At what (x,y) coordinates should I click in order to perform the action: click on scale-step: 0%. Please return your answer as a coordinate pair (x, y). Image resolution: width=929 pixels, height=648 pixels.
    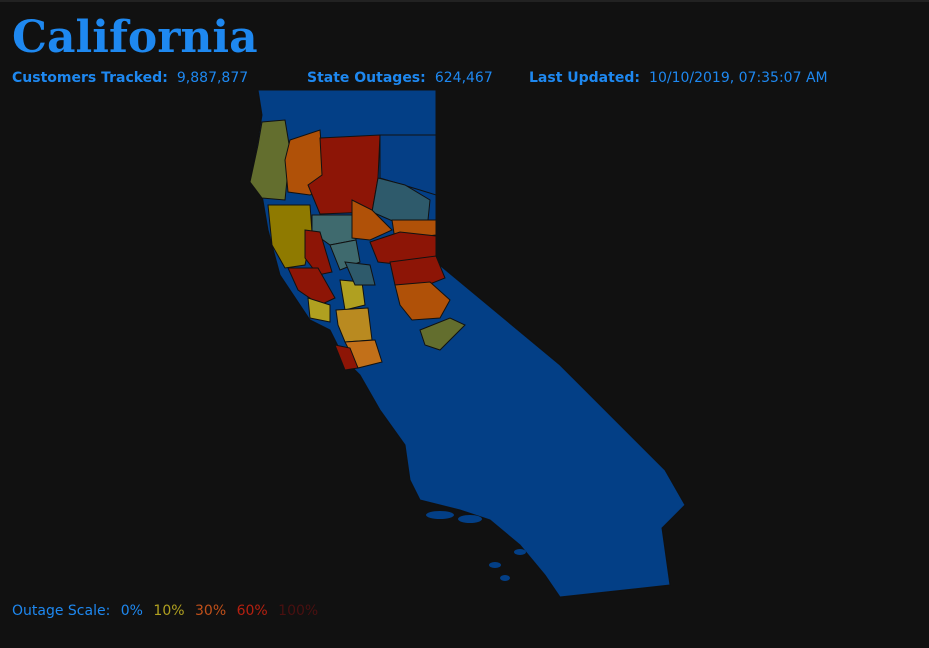
    Looking at the image, I should click on (132, 611).